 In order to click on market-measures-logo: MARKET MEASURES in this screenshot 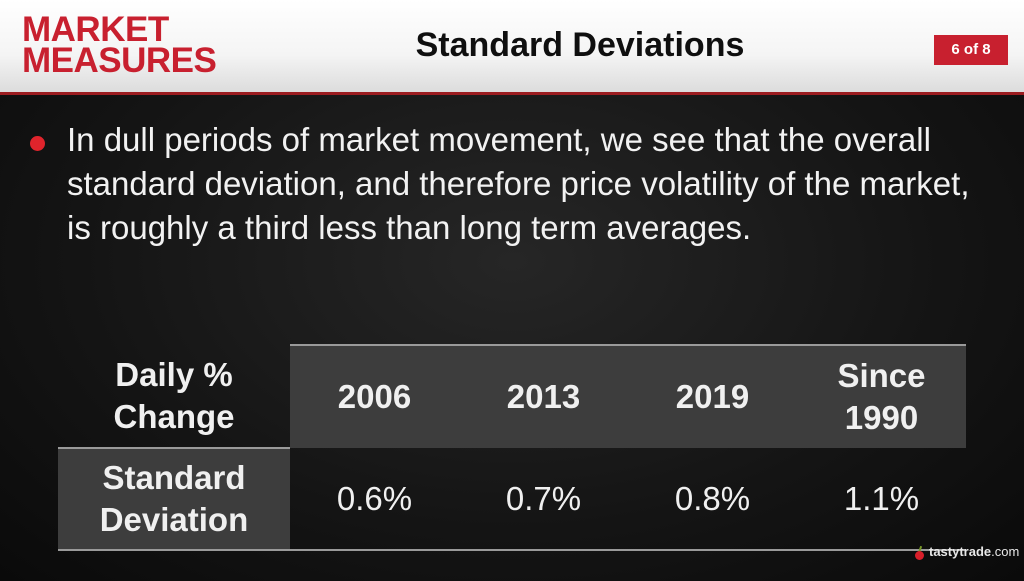, I will do `click(119, 45)`.